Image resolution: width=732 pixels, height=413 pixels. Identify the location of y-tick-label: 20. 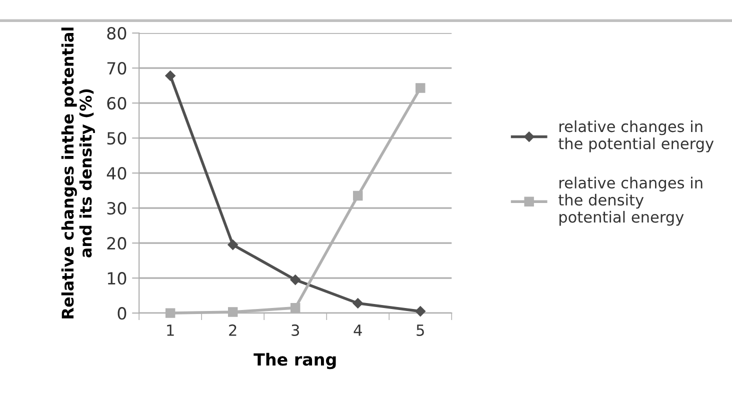
(116, 243).